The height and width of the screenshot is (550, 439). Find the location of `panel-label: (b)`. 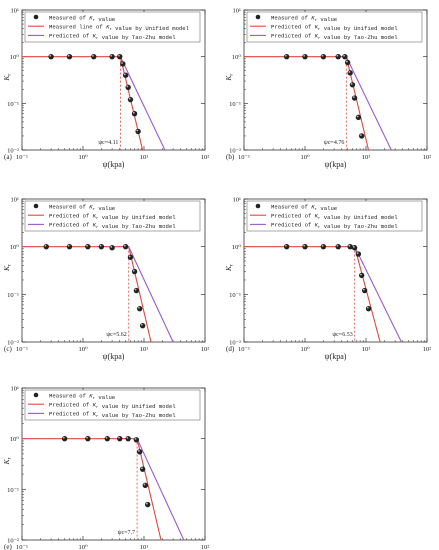

panel-label: (b) is located at coordinates (230, 157).